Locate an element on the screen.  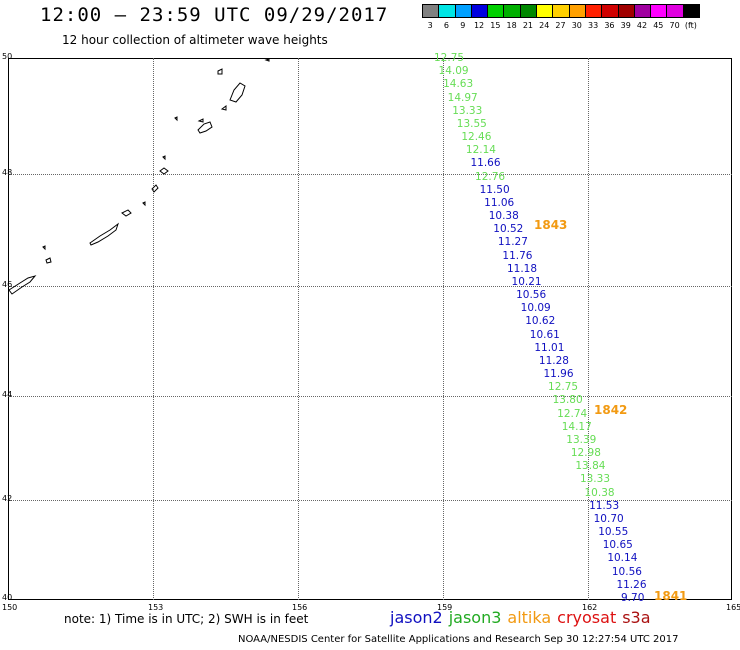
wave-height-value: 11.06 is located at coordinates (499, 202).